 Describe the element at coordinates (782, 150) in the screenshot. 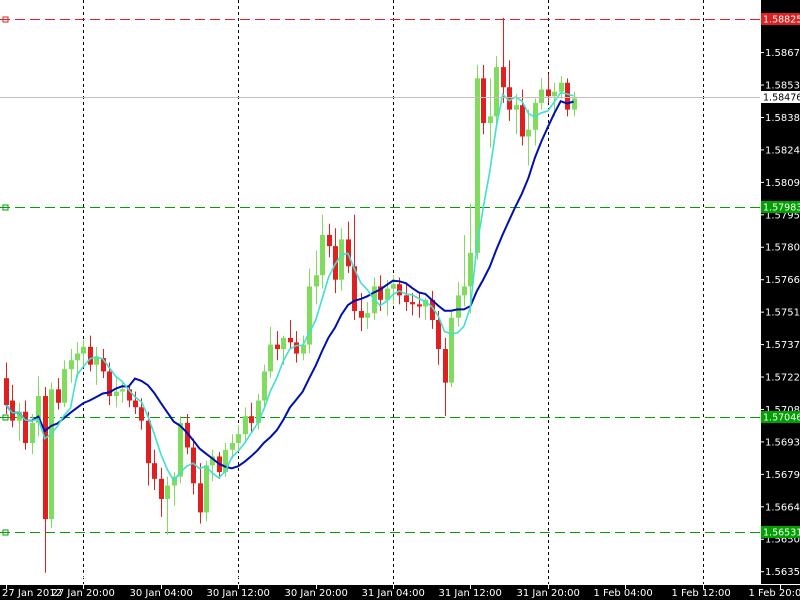

I see `y-tick-label-3: 1.58240` at that location.